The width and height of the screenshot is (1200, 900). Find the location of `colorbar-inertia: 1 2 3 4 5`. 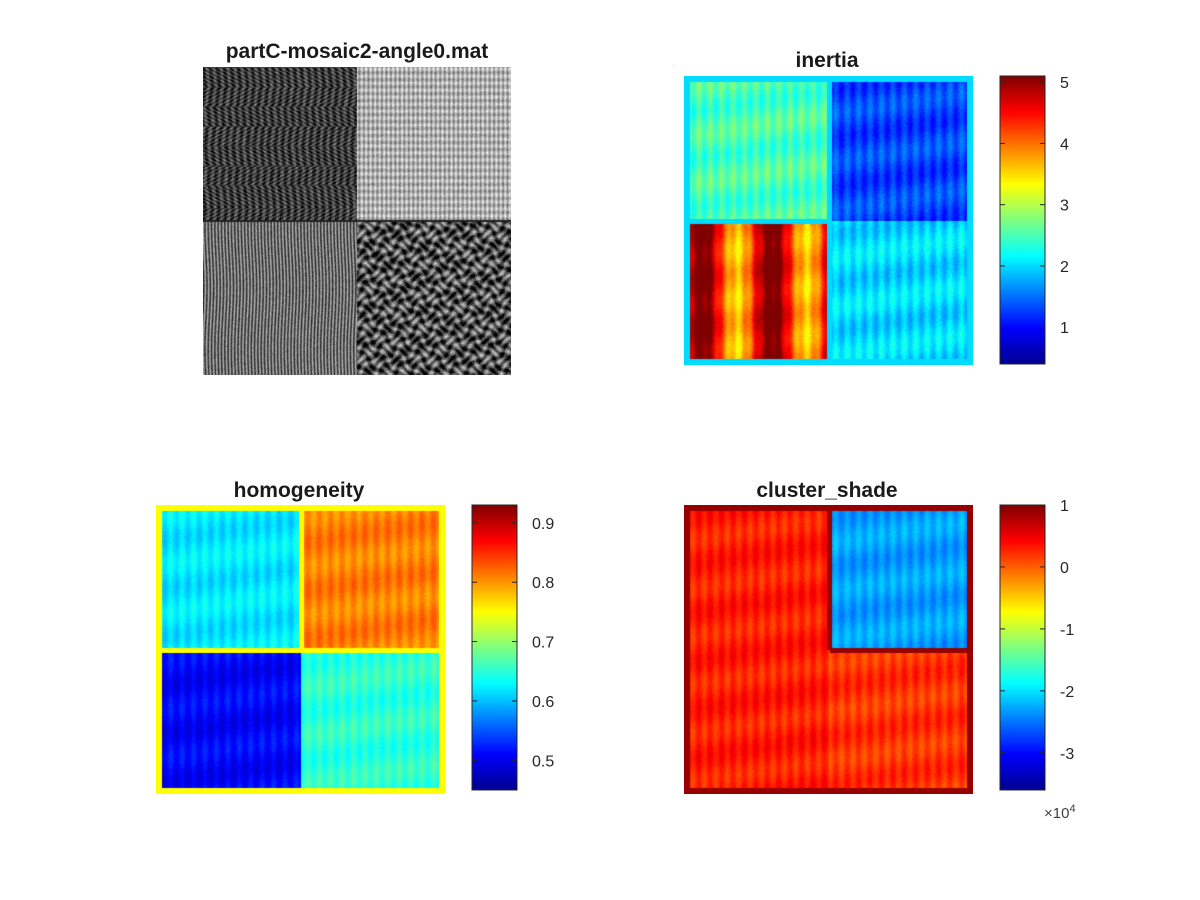

colorbar-inertia: 1 2 3 4 5 is located at coordinates (1034, 220).